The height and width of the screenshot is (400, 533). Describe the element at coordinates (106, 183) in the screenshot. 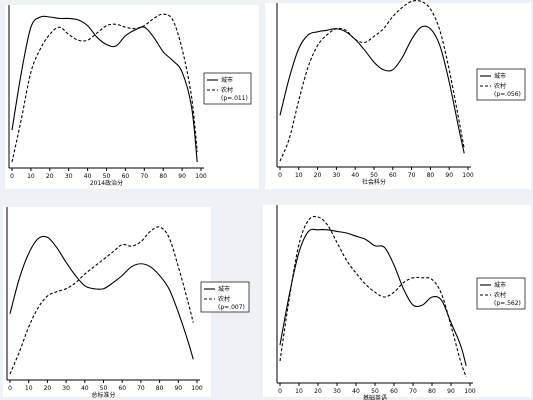

I see `x-axis-label: 2014政治分` at that location.